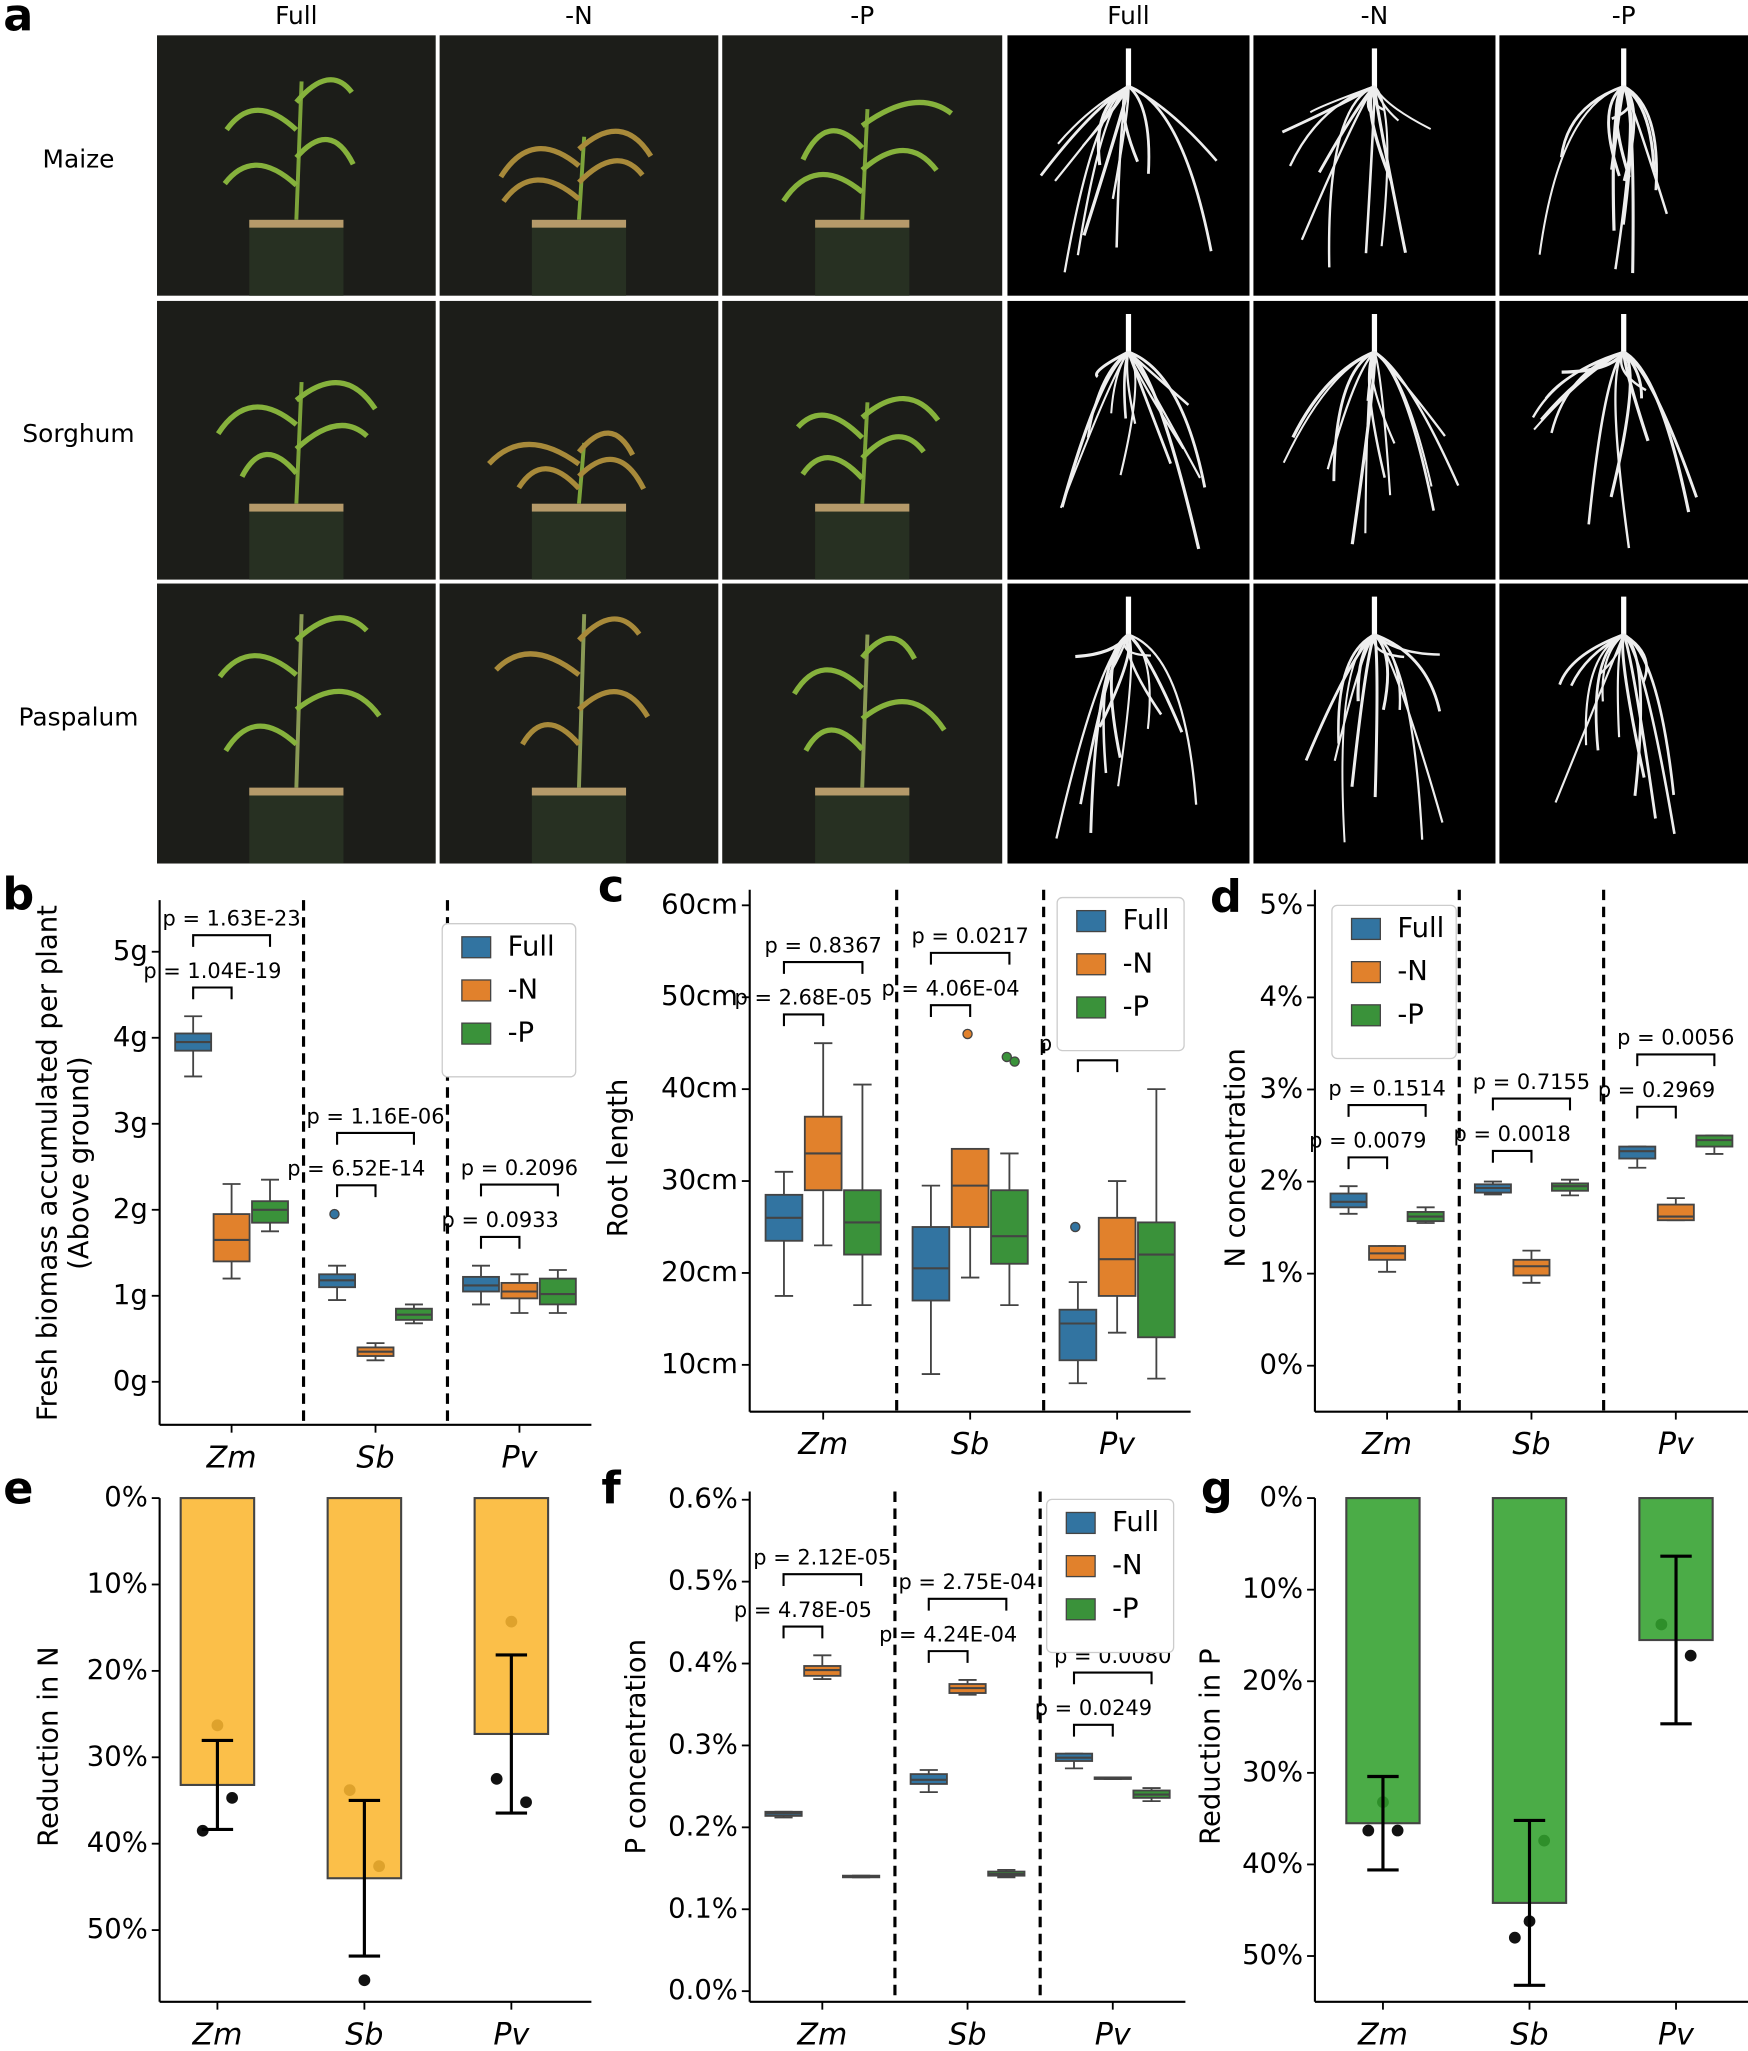 The image size is (1748, 2051). Describe the element at coordinates (1367, 1141) in the screenshot. I see `p-value: p = 0.0079` at that location.